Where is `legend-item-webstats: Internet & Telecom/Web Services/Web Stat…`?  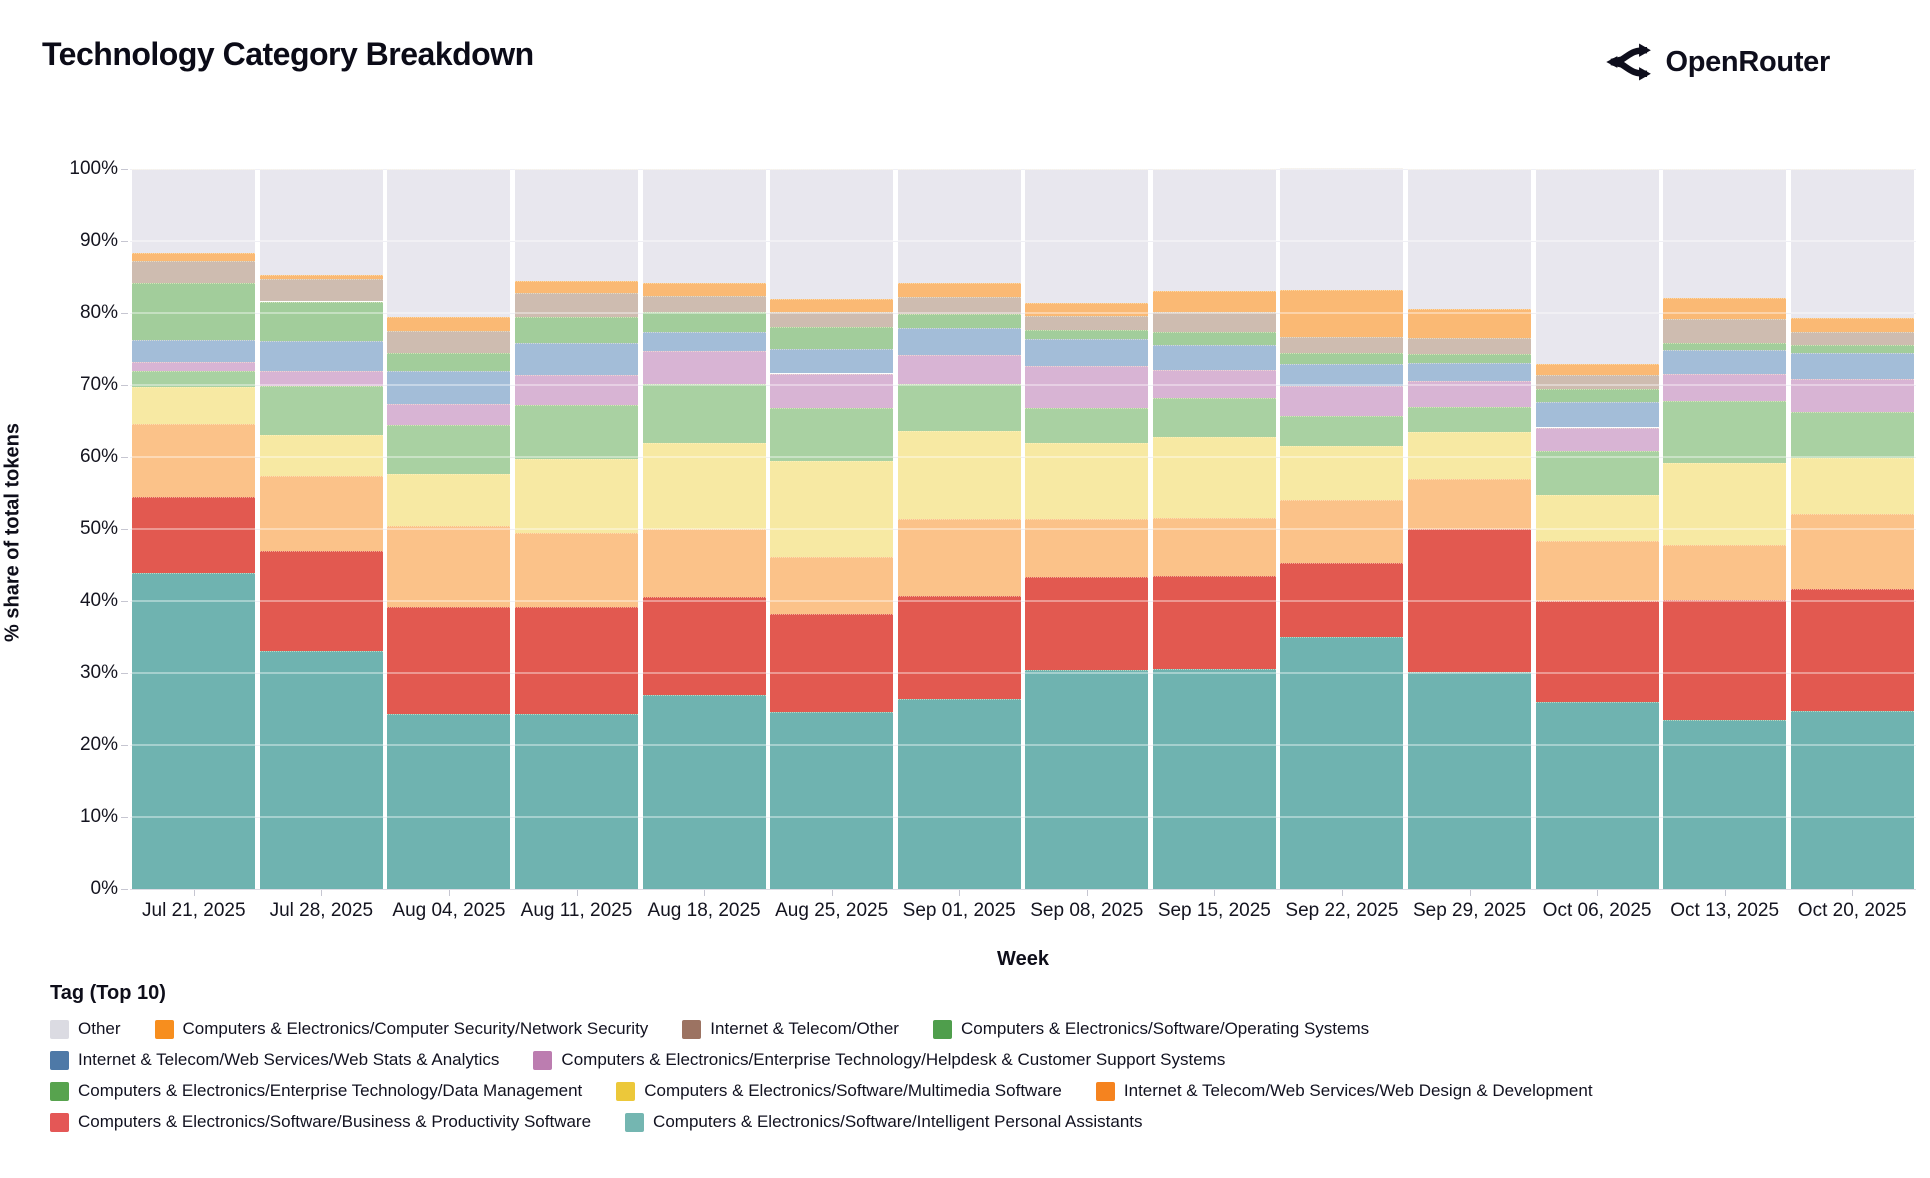 legend-item-webstats: Internet & Telecom/Web Services/Web Stat… is located at coordinates (274, 1060).